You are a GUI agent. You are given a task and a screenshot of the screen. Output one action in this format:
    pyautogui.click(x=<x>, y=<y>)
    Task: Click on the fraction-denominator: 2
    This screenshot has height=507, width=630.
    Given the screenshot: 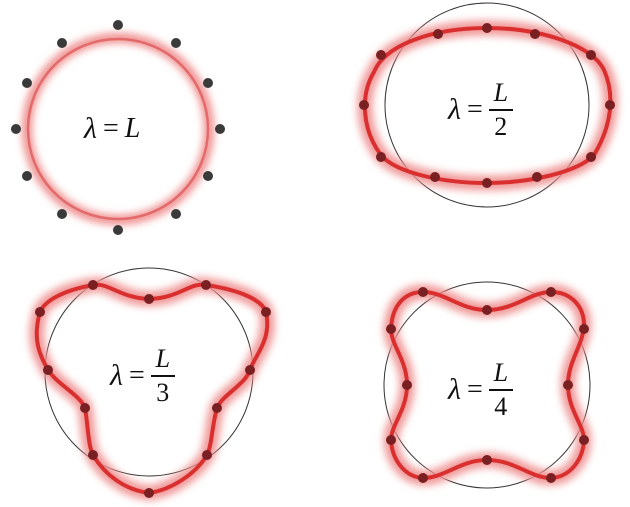 What is the action you would take?
    pyautogui.click(x=501, y=126)
    